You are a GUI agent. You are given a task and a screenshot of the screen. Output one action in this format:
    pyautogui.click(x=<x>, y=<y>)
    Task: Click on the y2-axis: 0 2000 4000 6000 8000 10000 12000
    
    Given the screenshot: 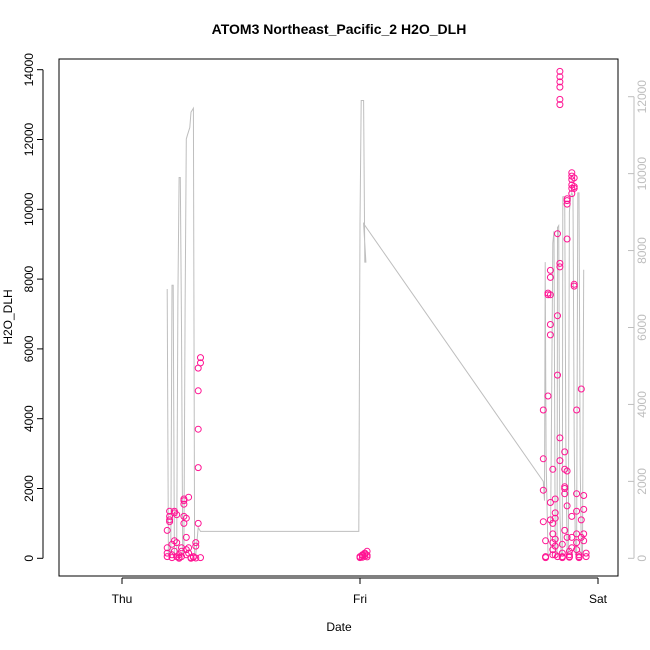 What is the action you would take?
    pyautogui.click(x=638, y=321)
    